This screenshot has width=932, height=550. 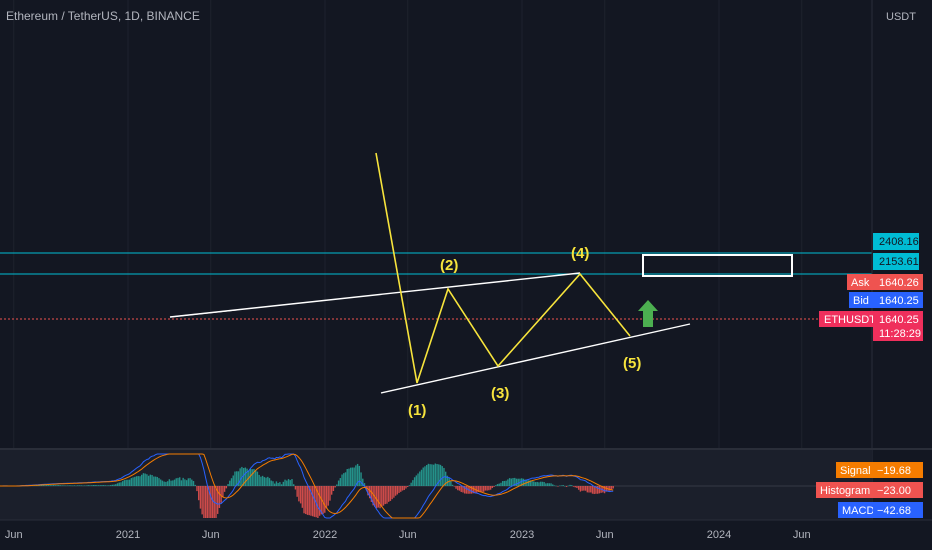 What do you see at coordinates (898, 282) in the screenshot?
I see `ask-value-bg` at bounding box center [898, 282].